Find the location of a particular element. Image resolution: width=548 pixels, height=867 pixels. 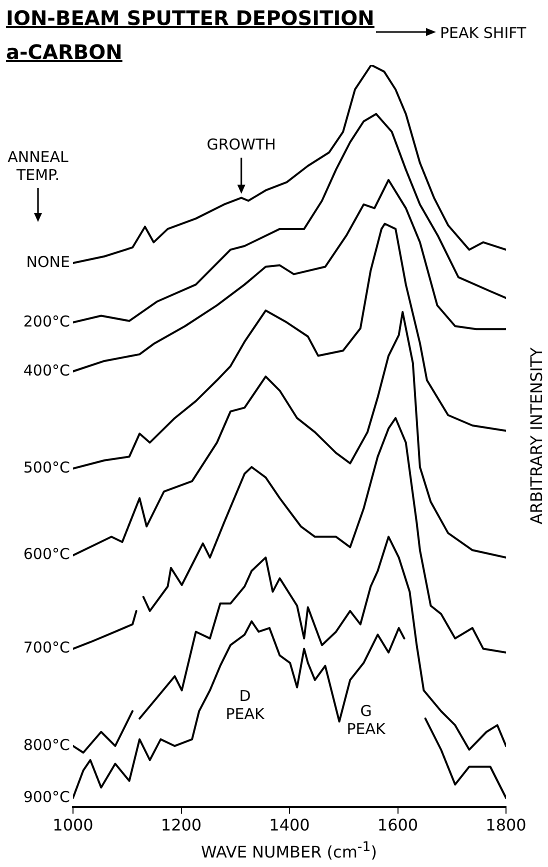

x-tick-label: 1000 is located at coordinates (73, 825).